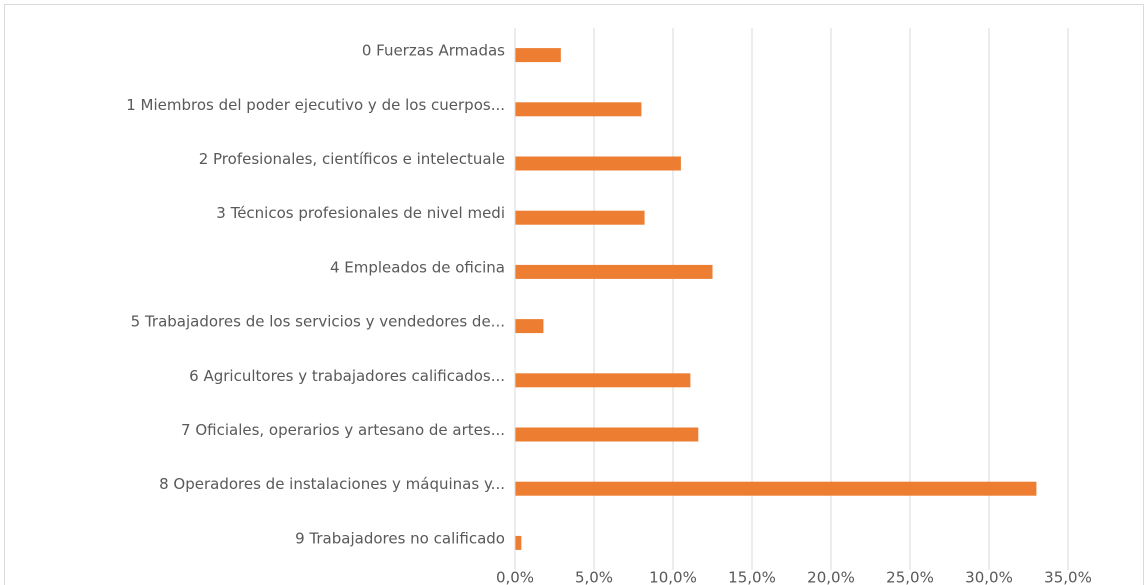  I want to click on x-tick-label: 25,0%, so click(910, 577).